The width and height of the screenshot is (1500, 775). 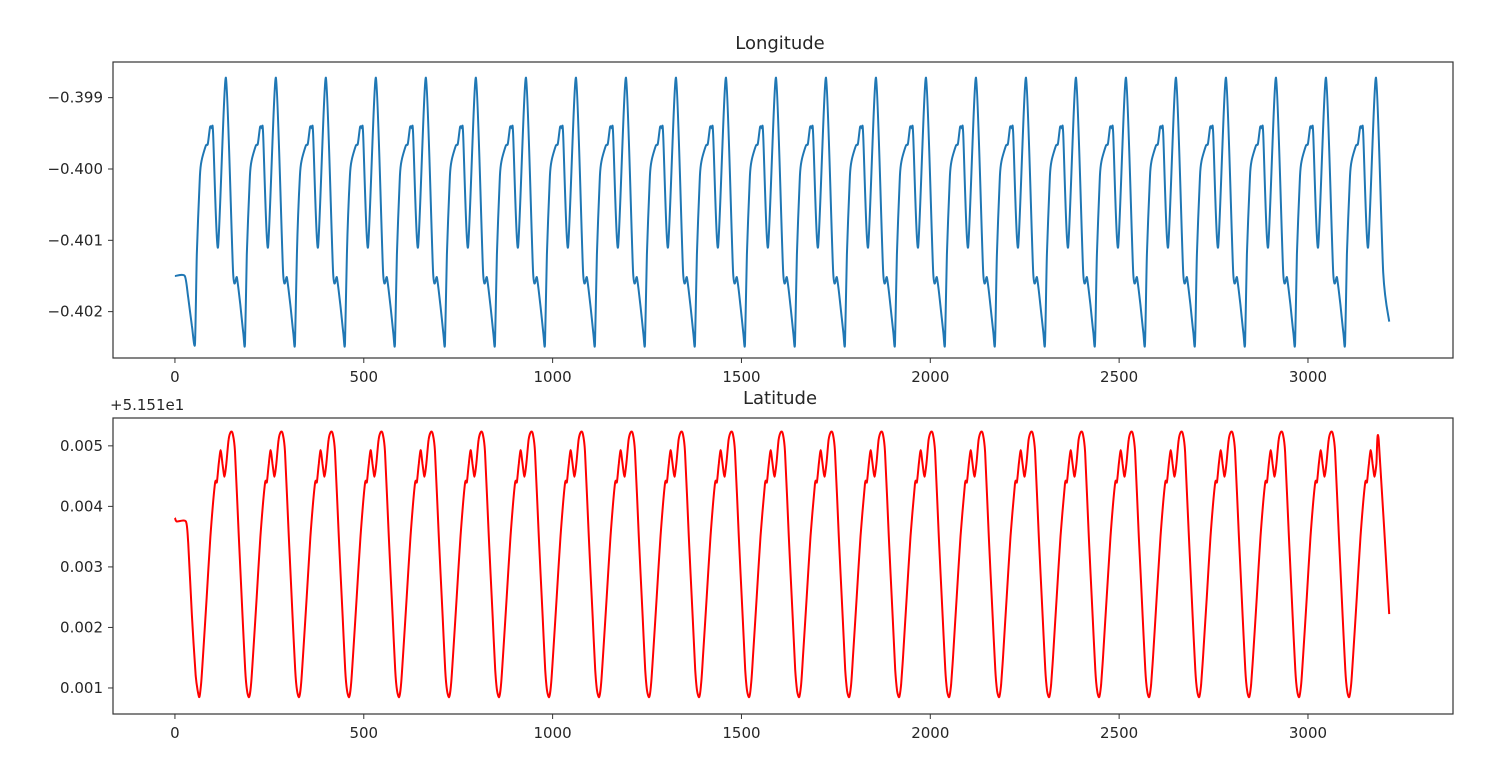 What do you see at coordinates (741, 733) in the screenshot?
I see `latitude-x-tick-label: 1500` at bounding box center [741, 733].